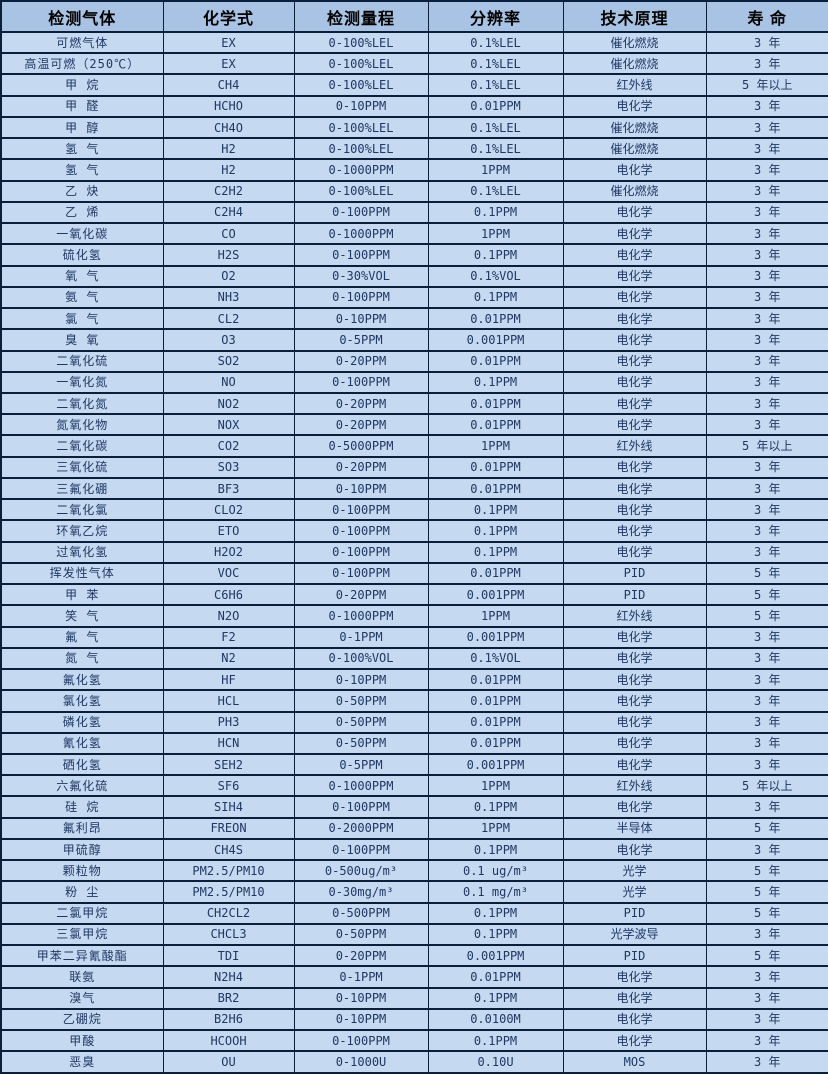 The width and height of the screenshot is (828, 1074). I want to click on cell-gas: 一氧化碳, so click(82, 234).